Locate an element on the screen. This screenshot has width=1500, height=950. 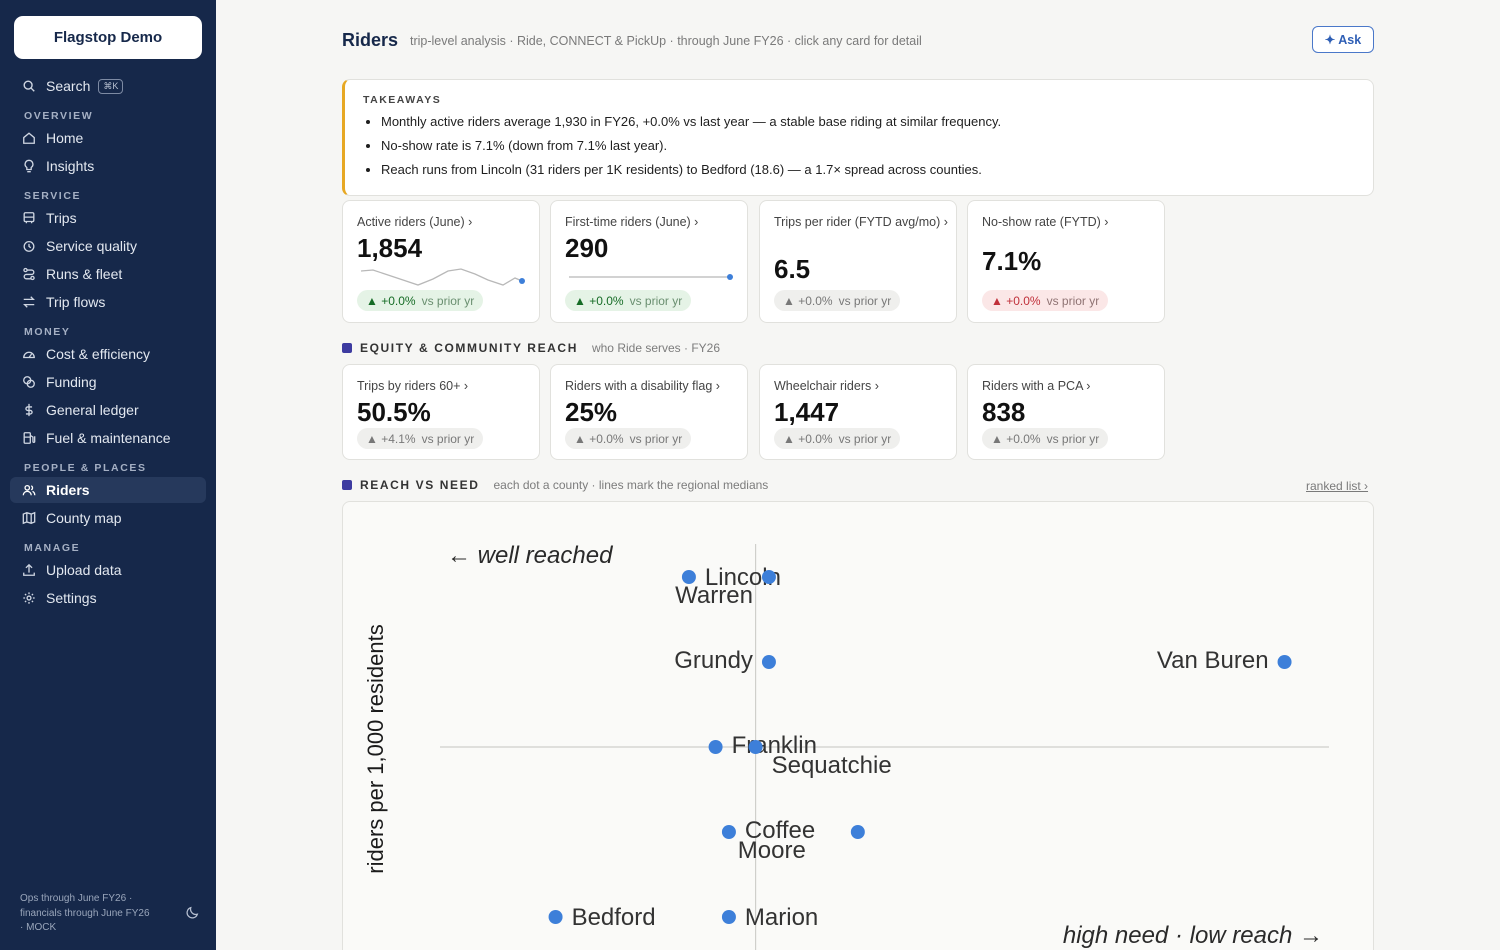
sidebar-item-riders: Riders is located at coordinates (108, 490).